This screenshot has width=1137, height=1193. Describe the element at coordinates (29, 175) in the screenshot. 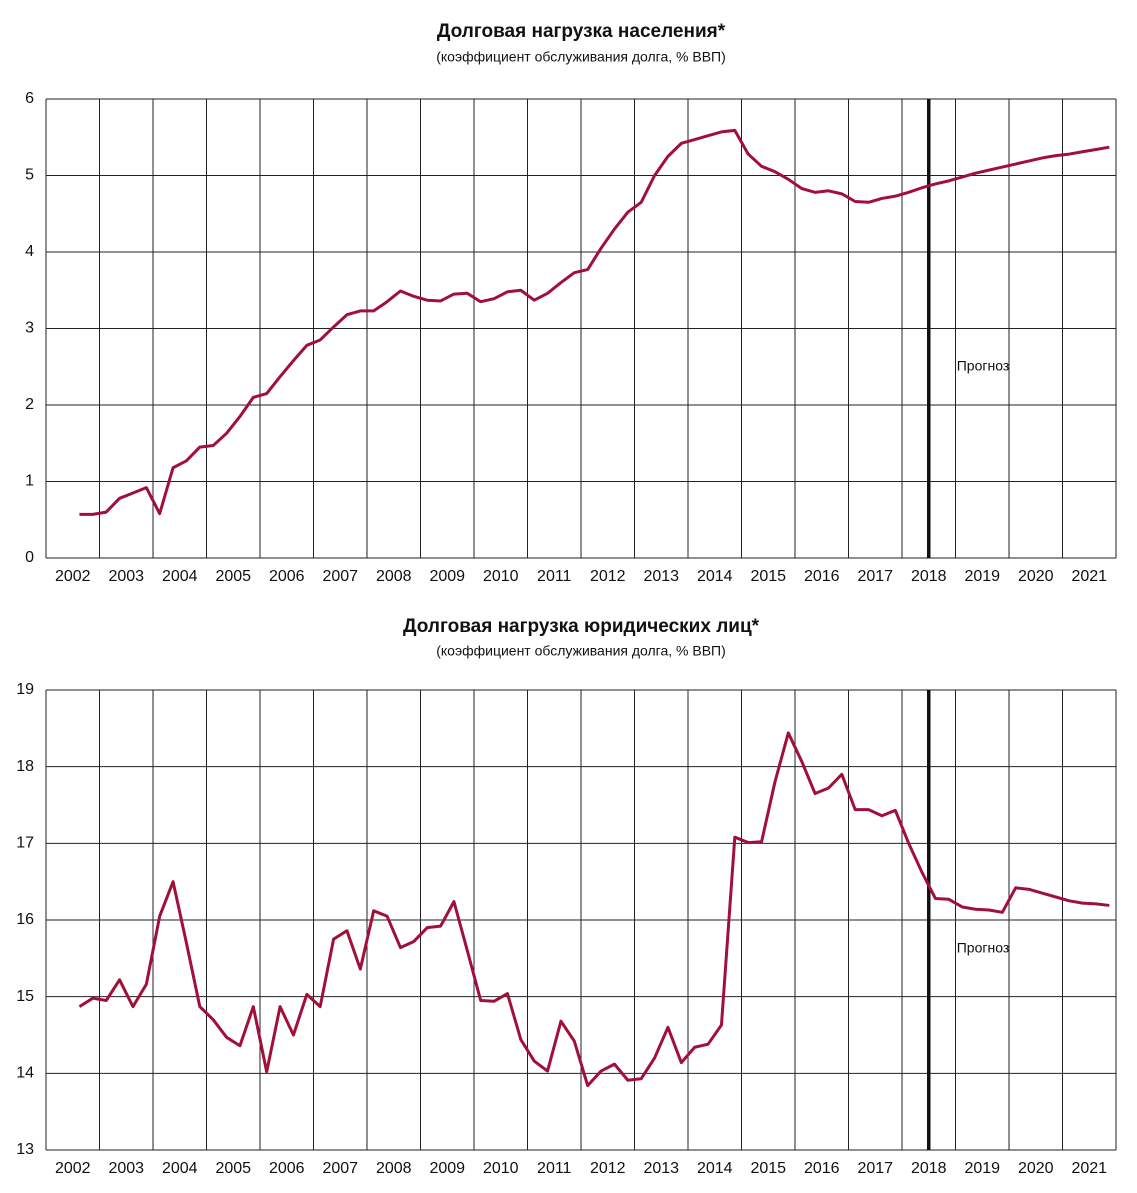

I see `y-tick-label: 5` at that location.